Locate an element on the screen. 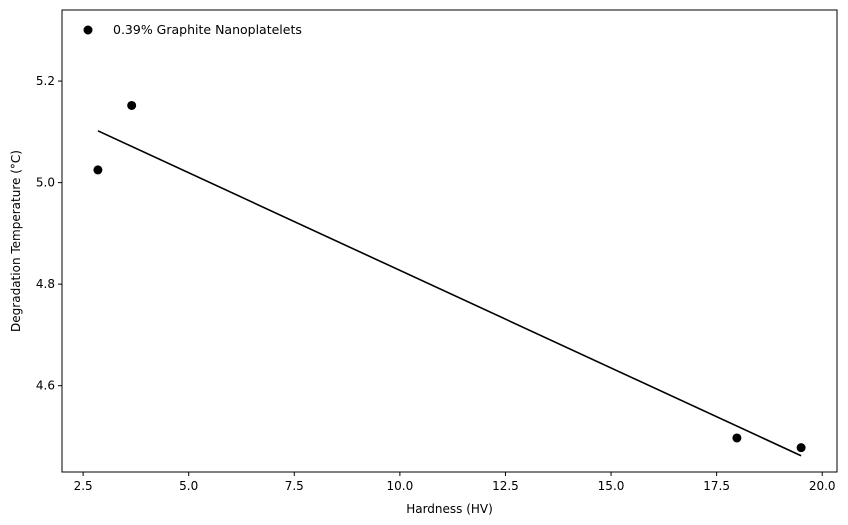  y-tick-label: 4.6 is located at coordinates (45, 386).